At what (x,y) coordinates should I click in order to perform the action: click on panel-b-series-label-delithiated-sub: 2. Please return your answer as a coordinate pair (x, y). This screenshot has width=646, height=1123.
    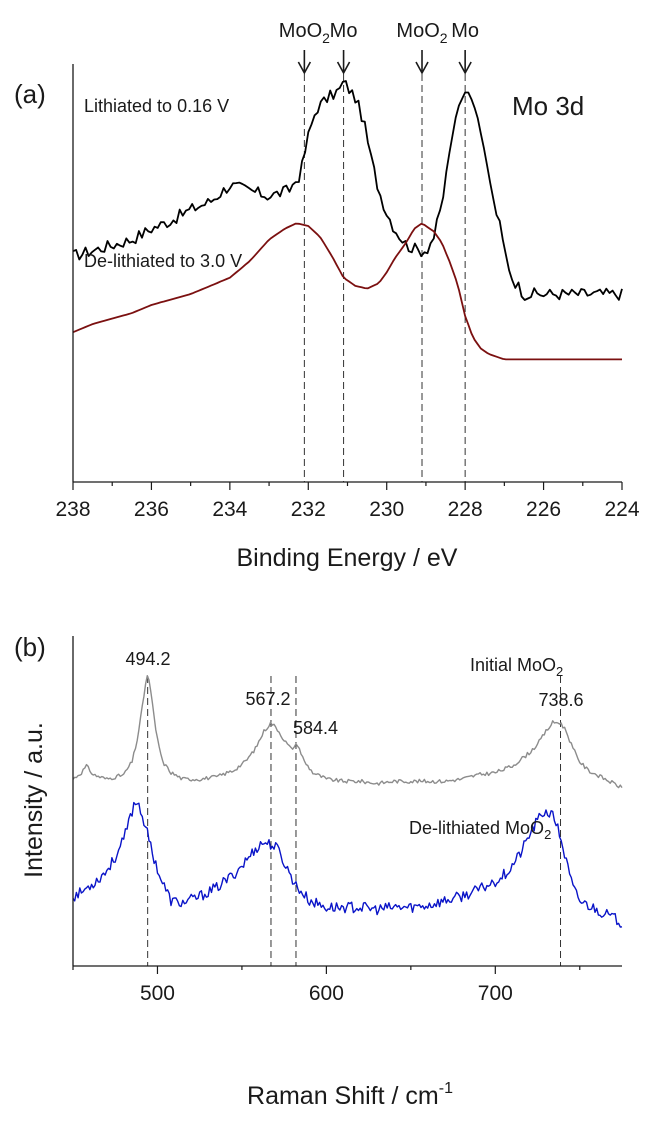
    Looking at the image, I should click on (547, 834).